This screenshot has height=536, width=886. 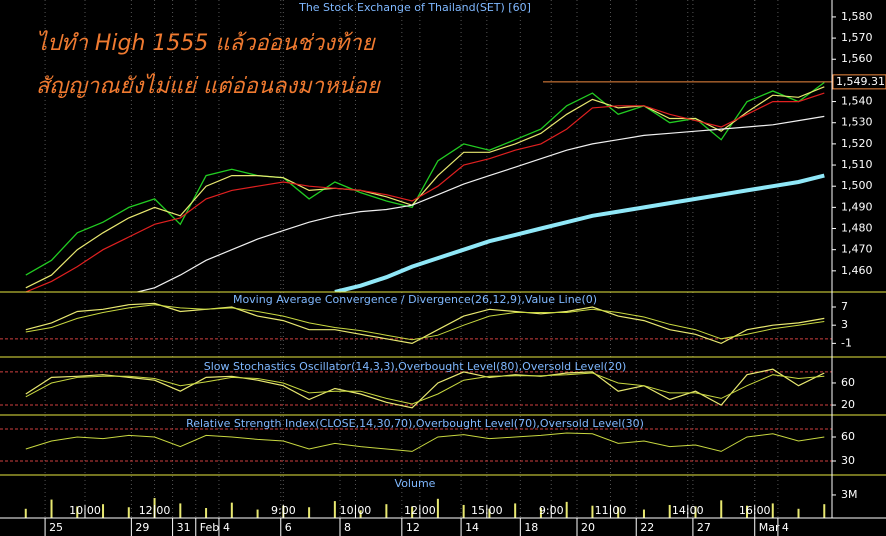 What do you see at coordinates (142, 527) in the screenshot?
I see `x-tick-label: 29` at bounding box center [142, 527].